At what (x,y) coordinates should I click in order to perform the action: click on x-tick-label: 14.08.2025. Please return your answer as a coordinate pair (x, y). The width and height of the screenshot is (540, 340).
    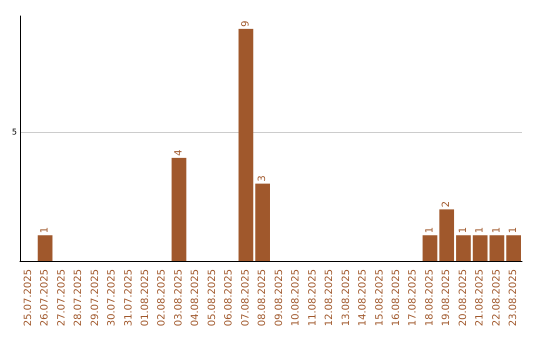
    Looking at the image, I should click on (363, 297).